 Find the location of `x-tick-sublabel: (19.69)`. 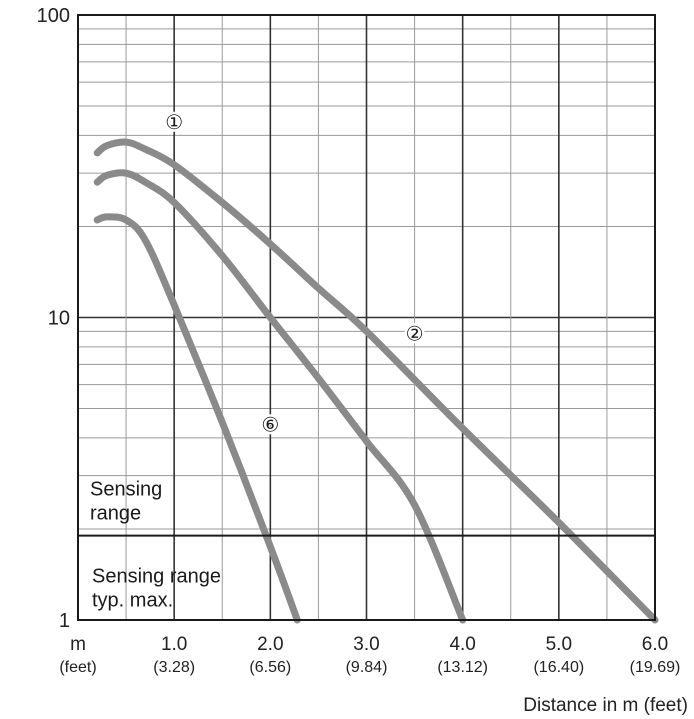

x-tick-sublabel: (19.69) is located at coordinates (655, 667).